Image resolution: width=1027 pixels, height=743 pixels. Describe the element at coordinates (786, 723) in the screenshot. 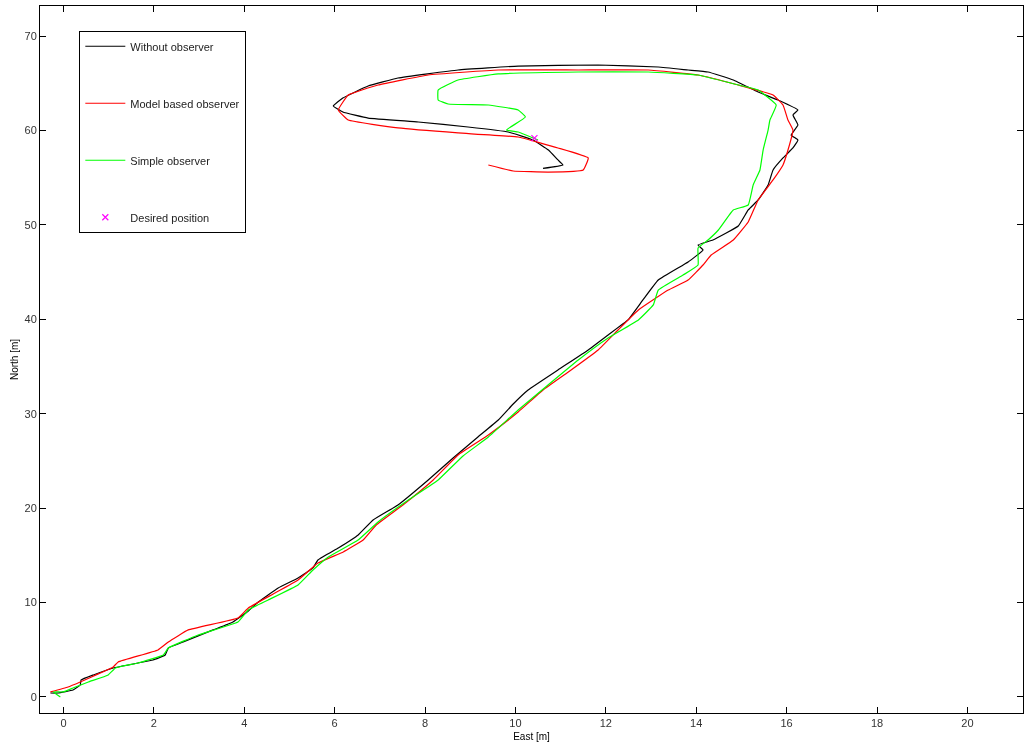

I see `x-tick-label: 16` at that location.